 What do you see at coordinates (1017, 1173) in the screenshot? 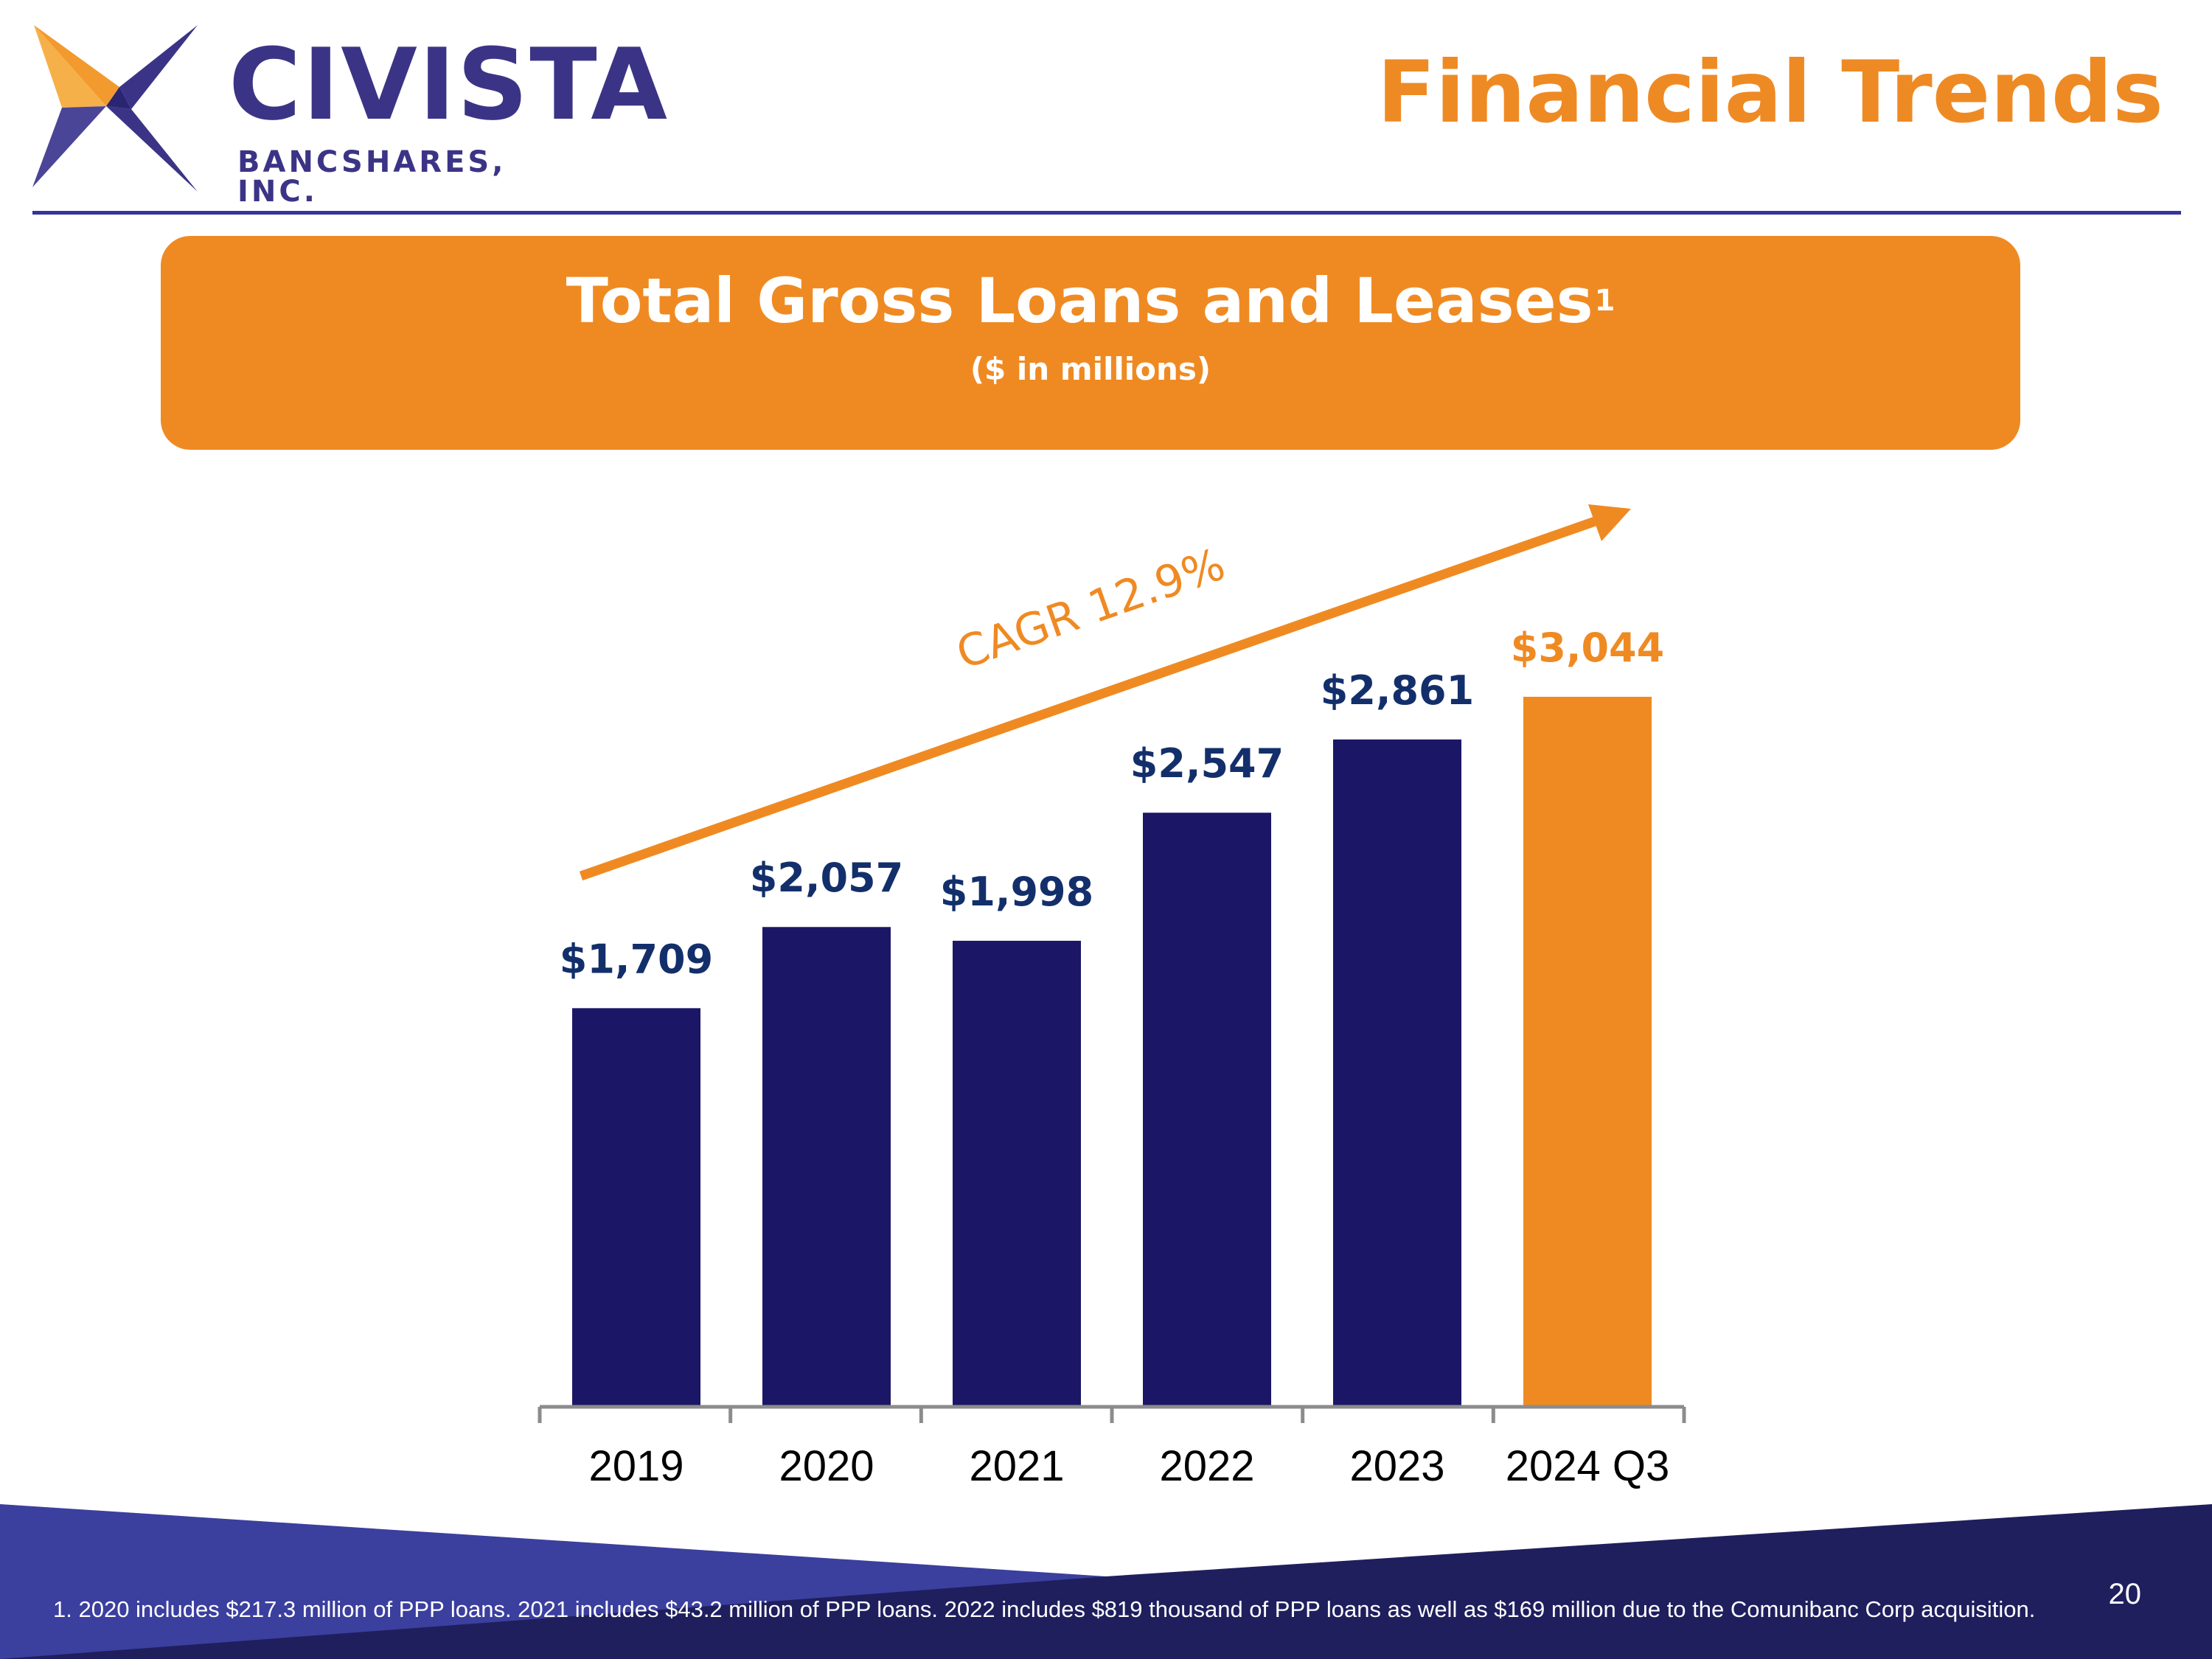
I see `bar-2021` at bounding box center [1017, 1173].